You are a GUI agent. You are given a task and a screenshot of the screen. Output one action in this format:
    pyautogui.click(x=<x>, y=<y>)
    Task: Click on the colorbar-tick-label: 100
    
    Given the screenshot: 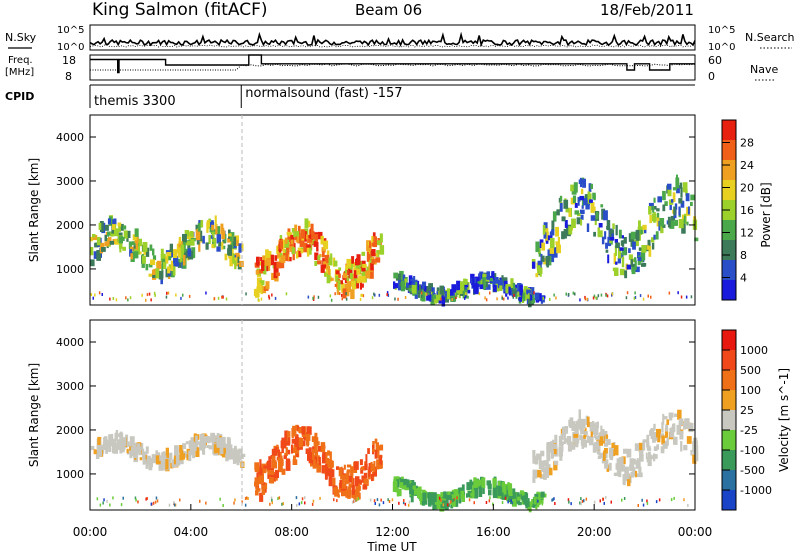 What is the action you would take?
    pyautogui.click(x=750, y=390)
    